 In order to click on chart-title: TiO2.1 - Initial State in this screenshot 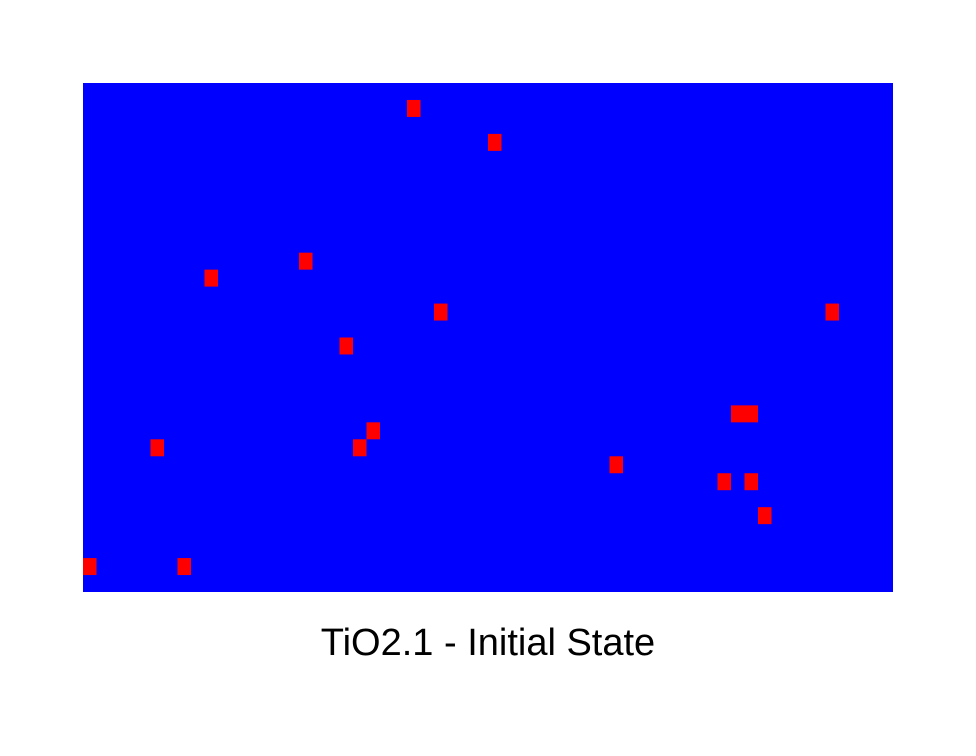, I will do `click(488, 643)`.